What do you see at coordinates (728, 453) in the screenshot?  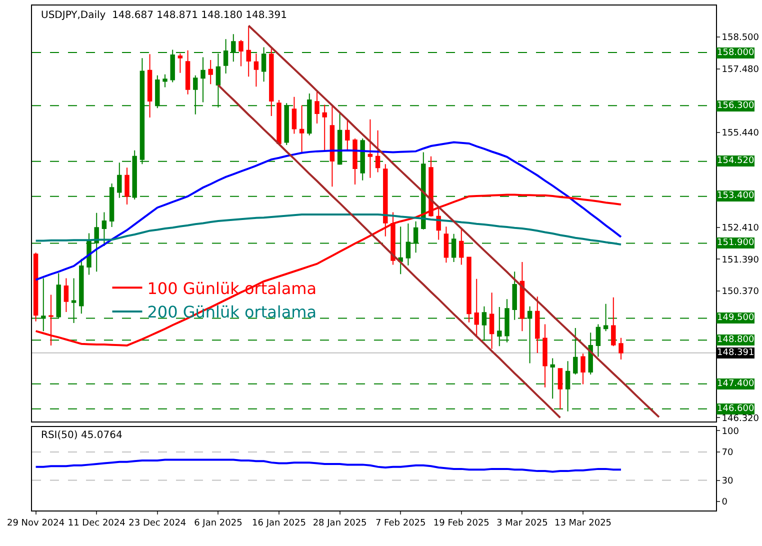 I see `y-tick-label: 70` at bounding box center [728, 453].